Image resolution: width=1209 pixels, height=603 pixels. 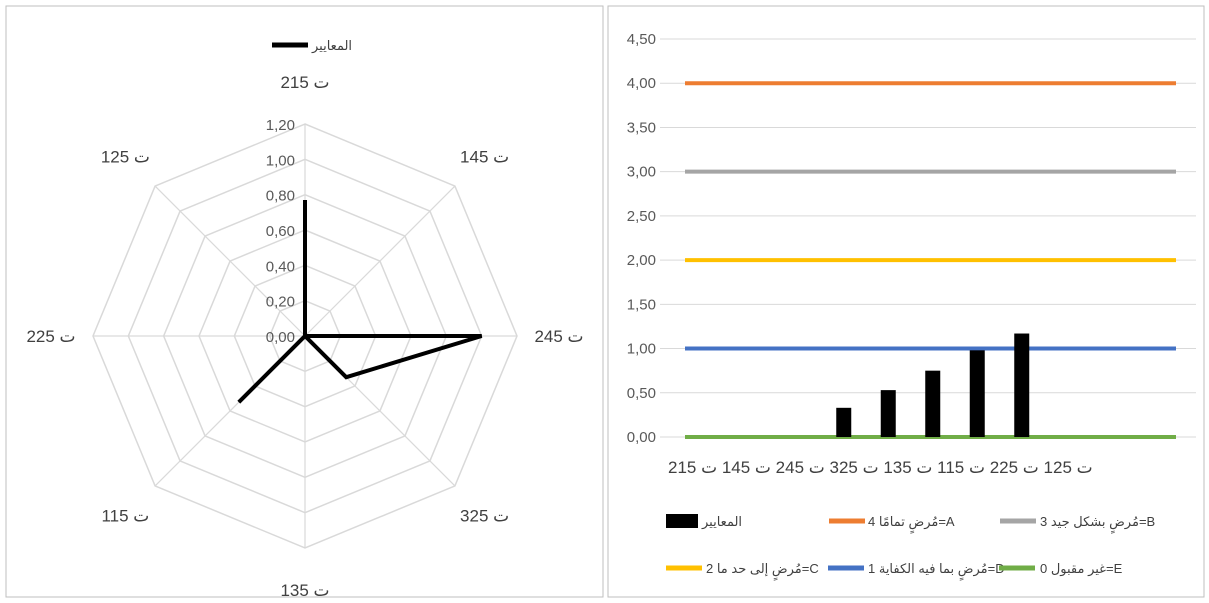 I want to click on radar-category-label: ت 115, so click(x=125, y=516).